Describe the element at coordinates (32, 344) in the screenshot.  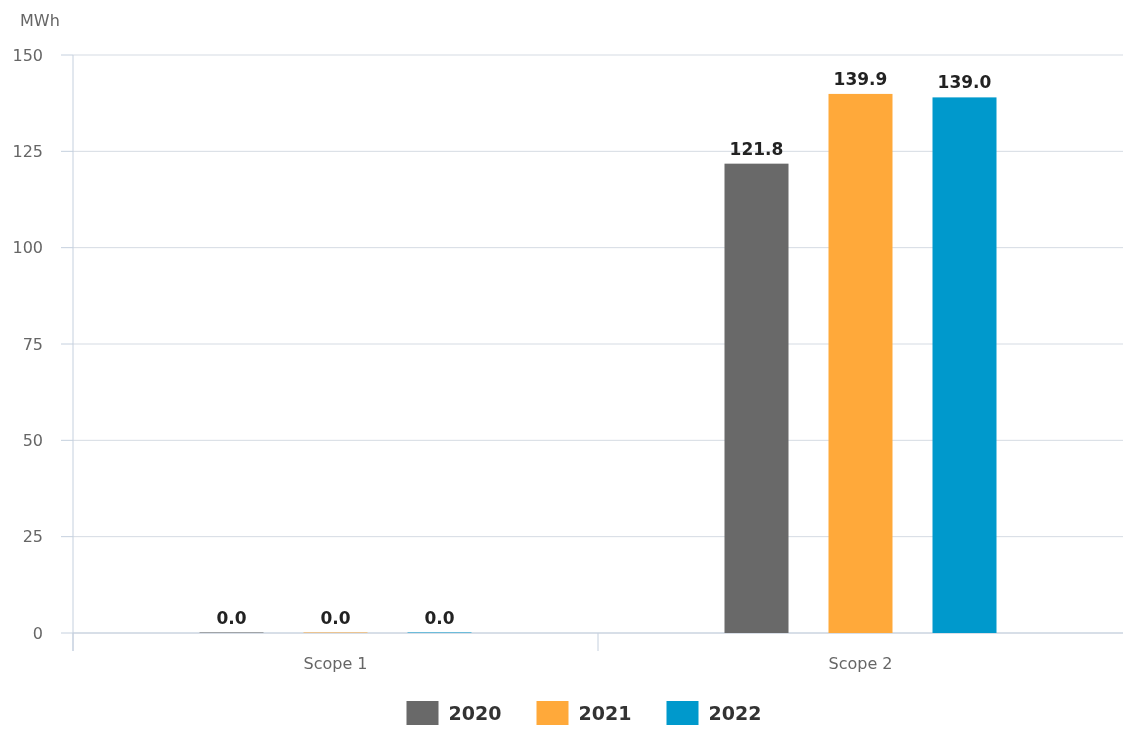
I see `y-tick-label: 75` at that location.